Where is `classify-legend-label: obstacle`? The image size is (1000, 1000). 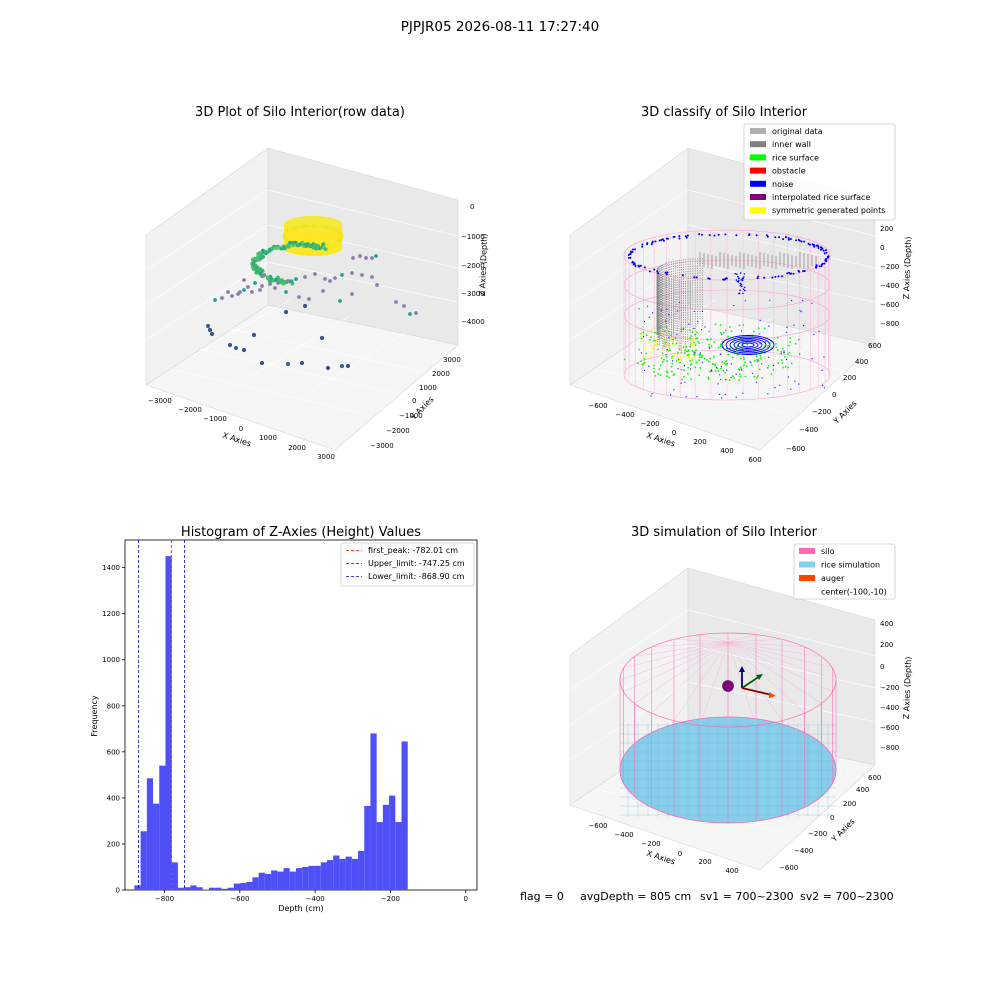 classify-legend-label: obstacle is located at coordinates (789, 171).